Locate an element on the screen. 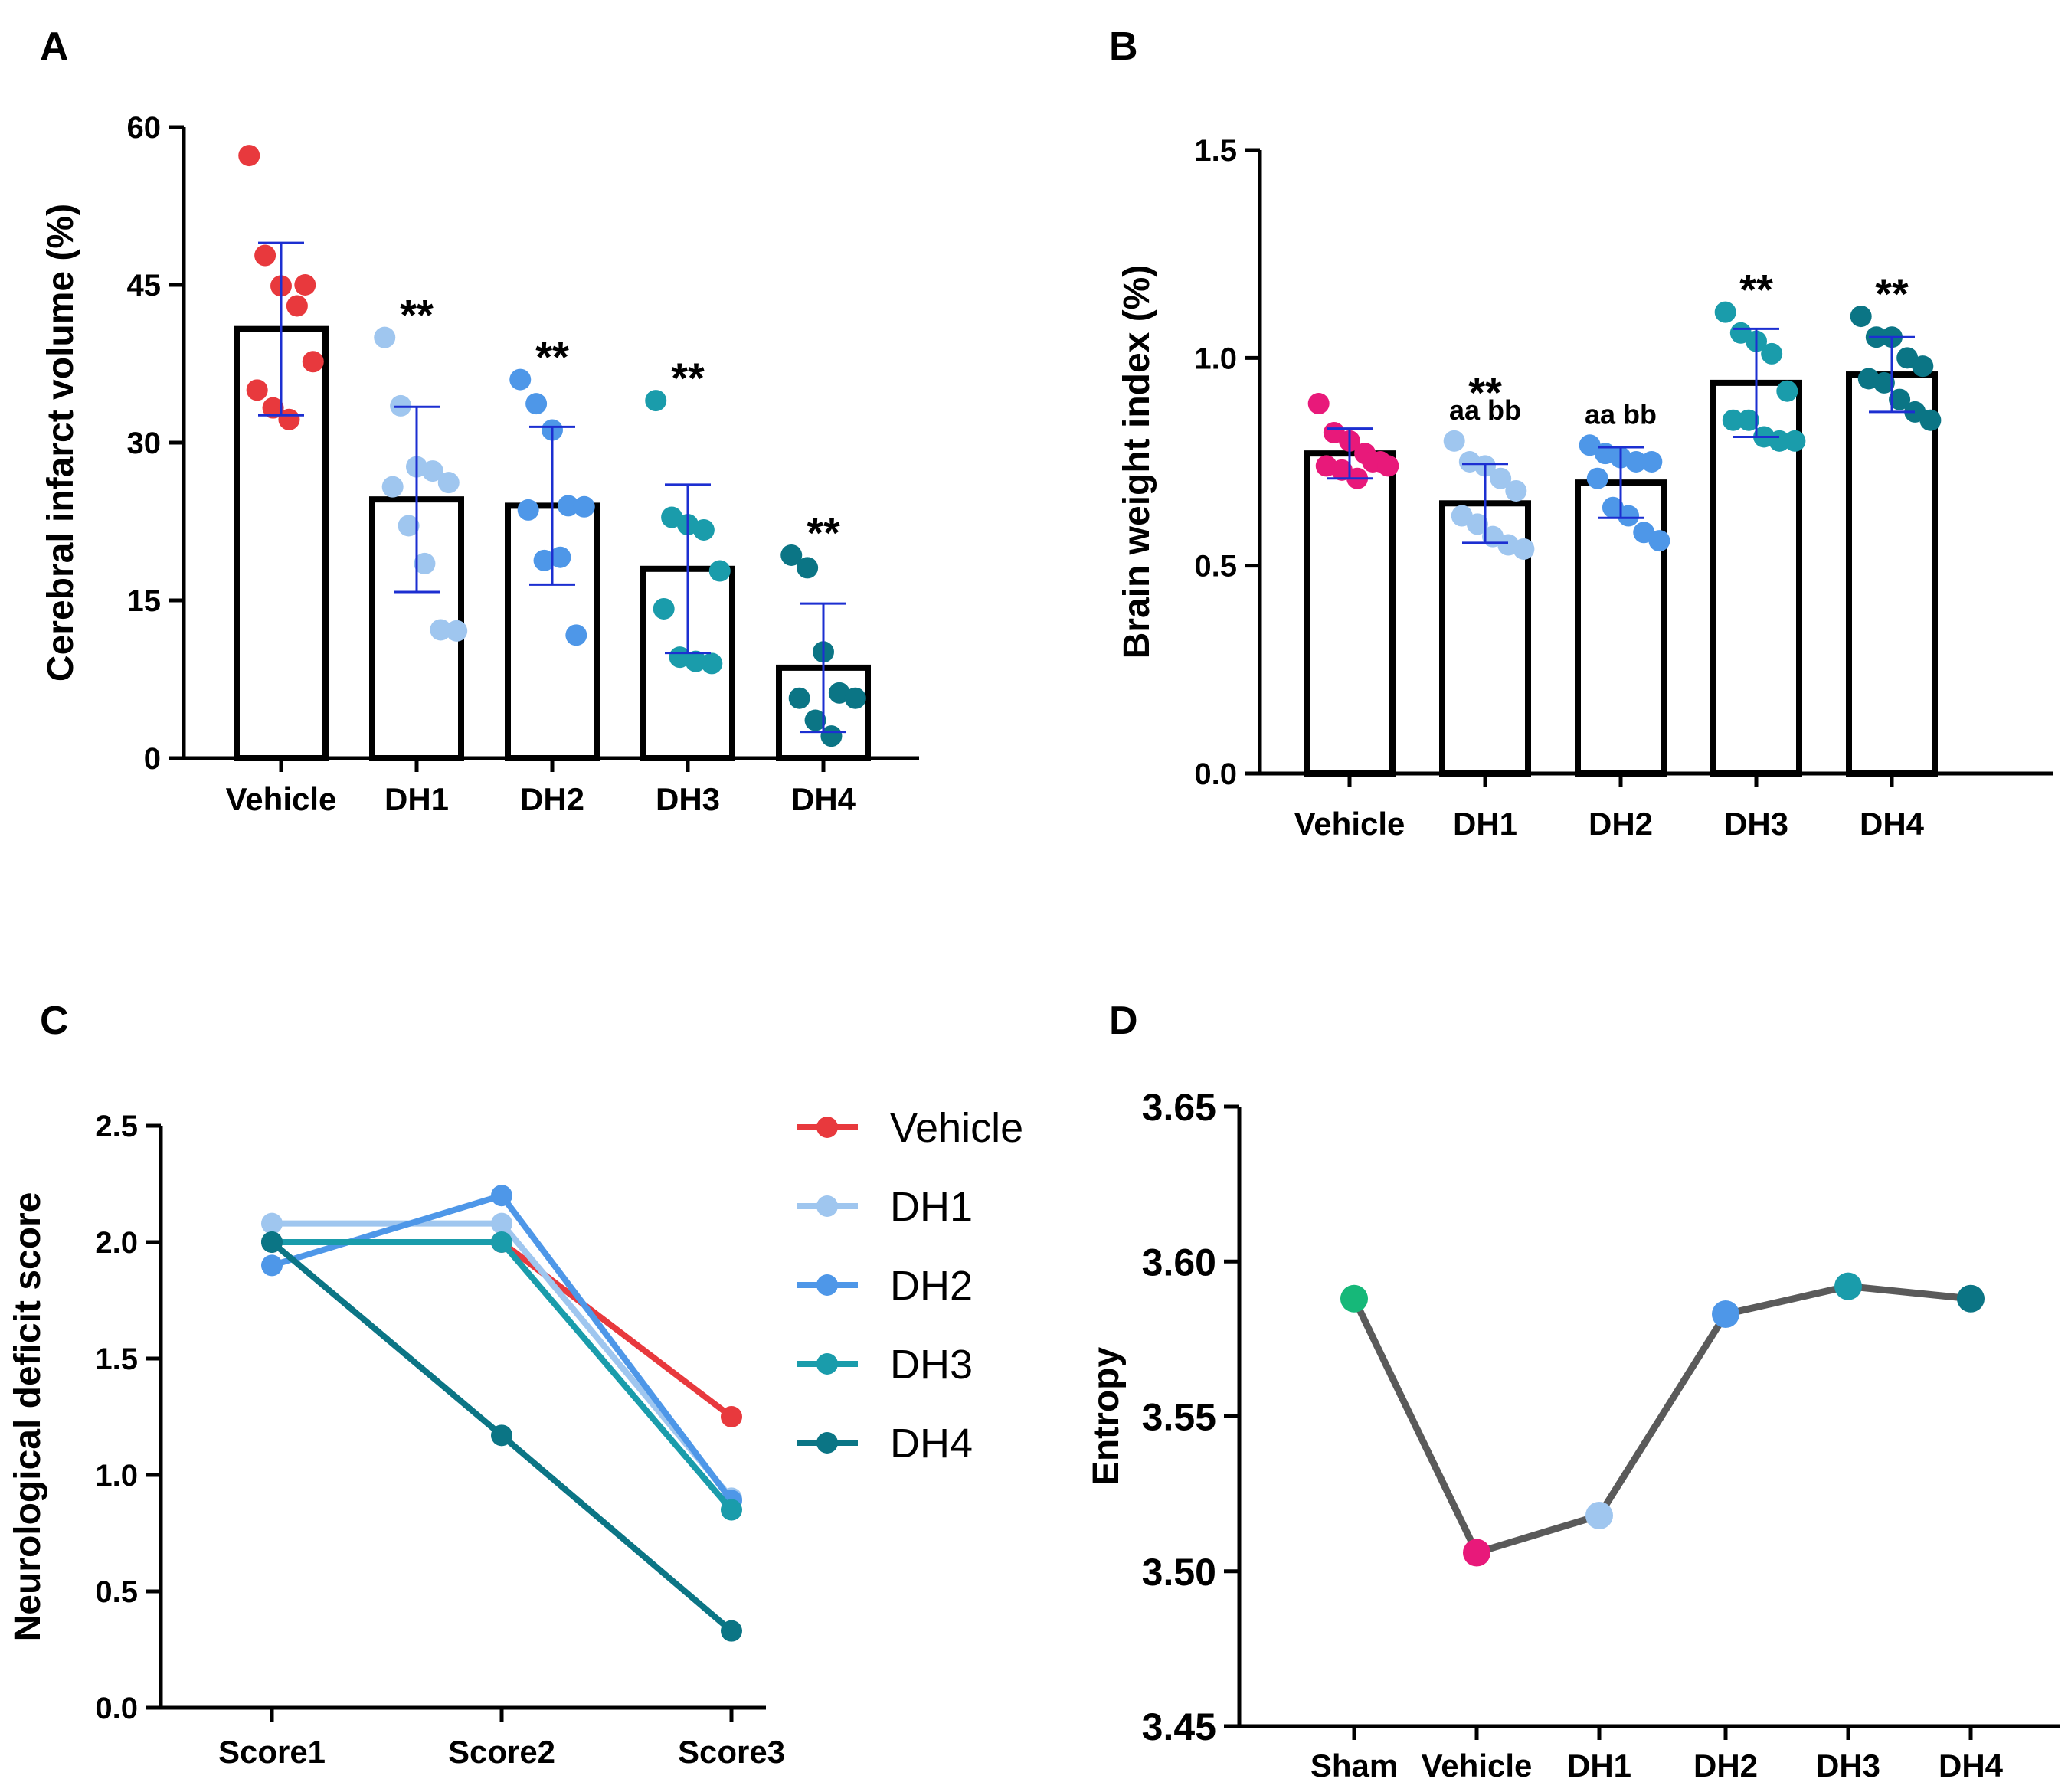 Image resolution: width=2068 pixels, height=1792 pixels. c-point-DH1 is located at coordinates (501, 1223).